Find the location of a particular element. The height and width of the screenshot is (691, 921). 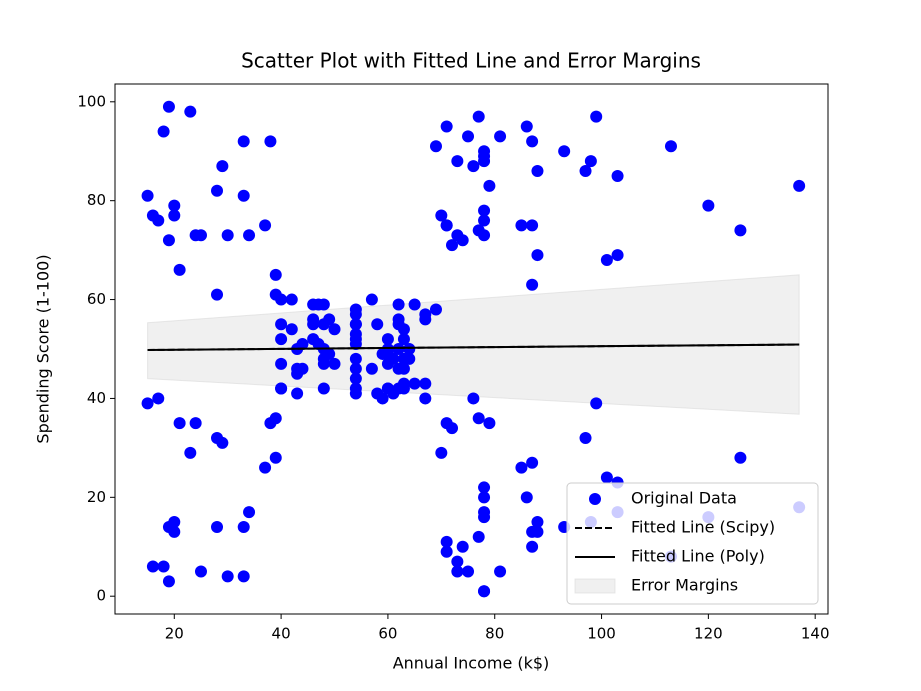

legend-marker is located at coordinates (595, 499).